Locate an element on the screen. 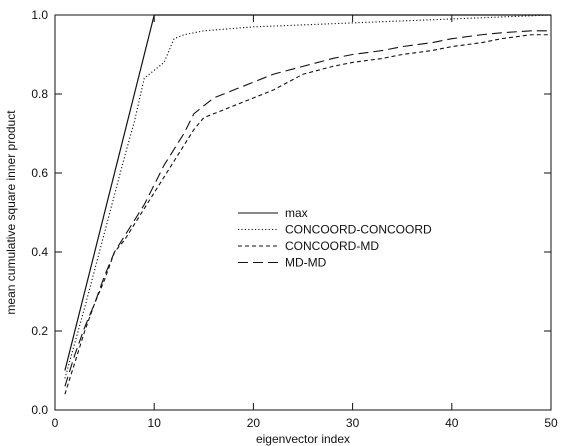 Image resolution: width=581 pixels, height=446 pixels. x-tick-label: 20 is located at coordinates (254, 423).